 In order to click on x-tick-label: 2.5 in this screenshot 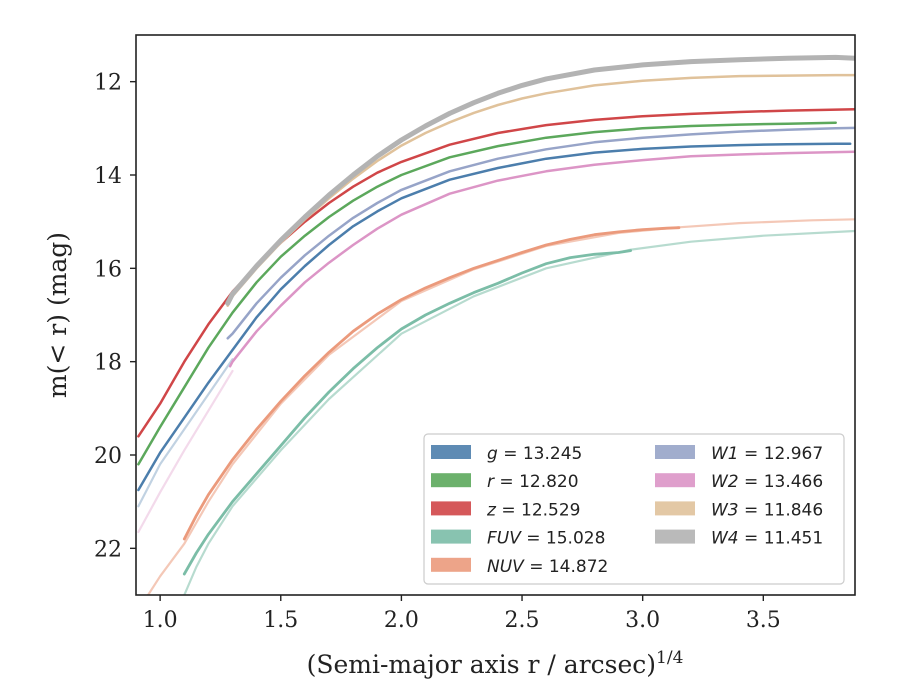, I will do `click(522, 620)`.